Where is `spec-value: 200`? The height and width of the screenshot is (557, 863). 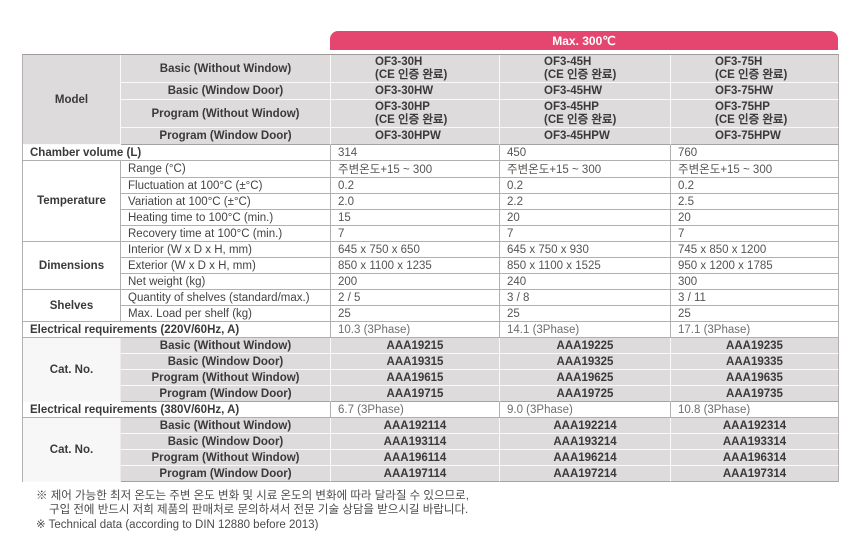 spec-value: 200 is located at coordinates (415, 282).